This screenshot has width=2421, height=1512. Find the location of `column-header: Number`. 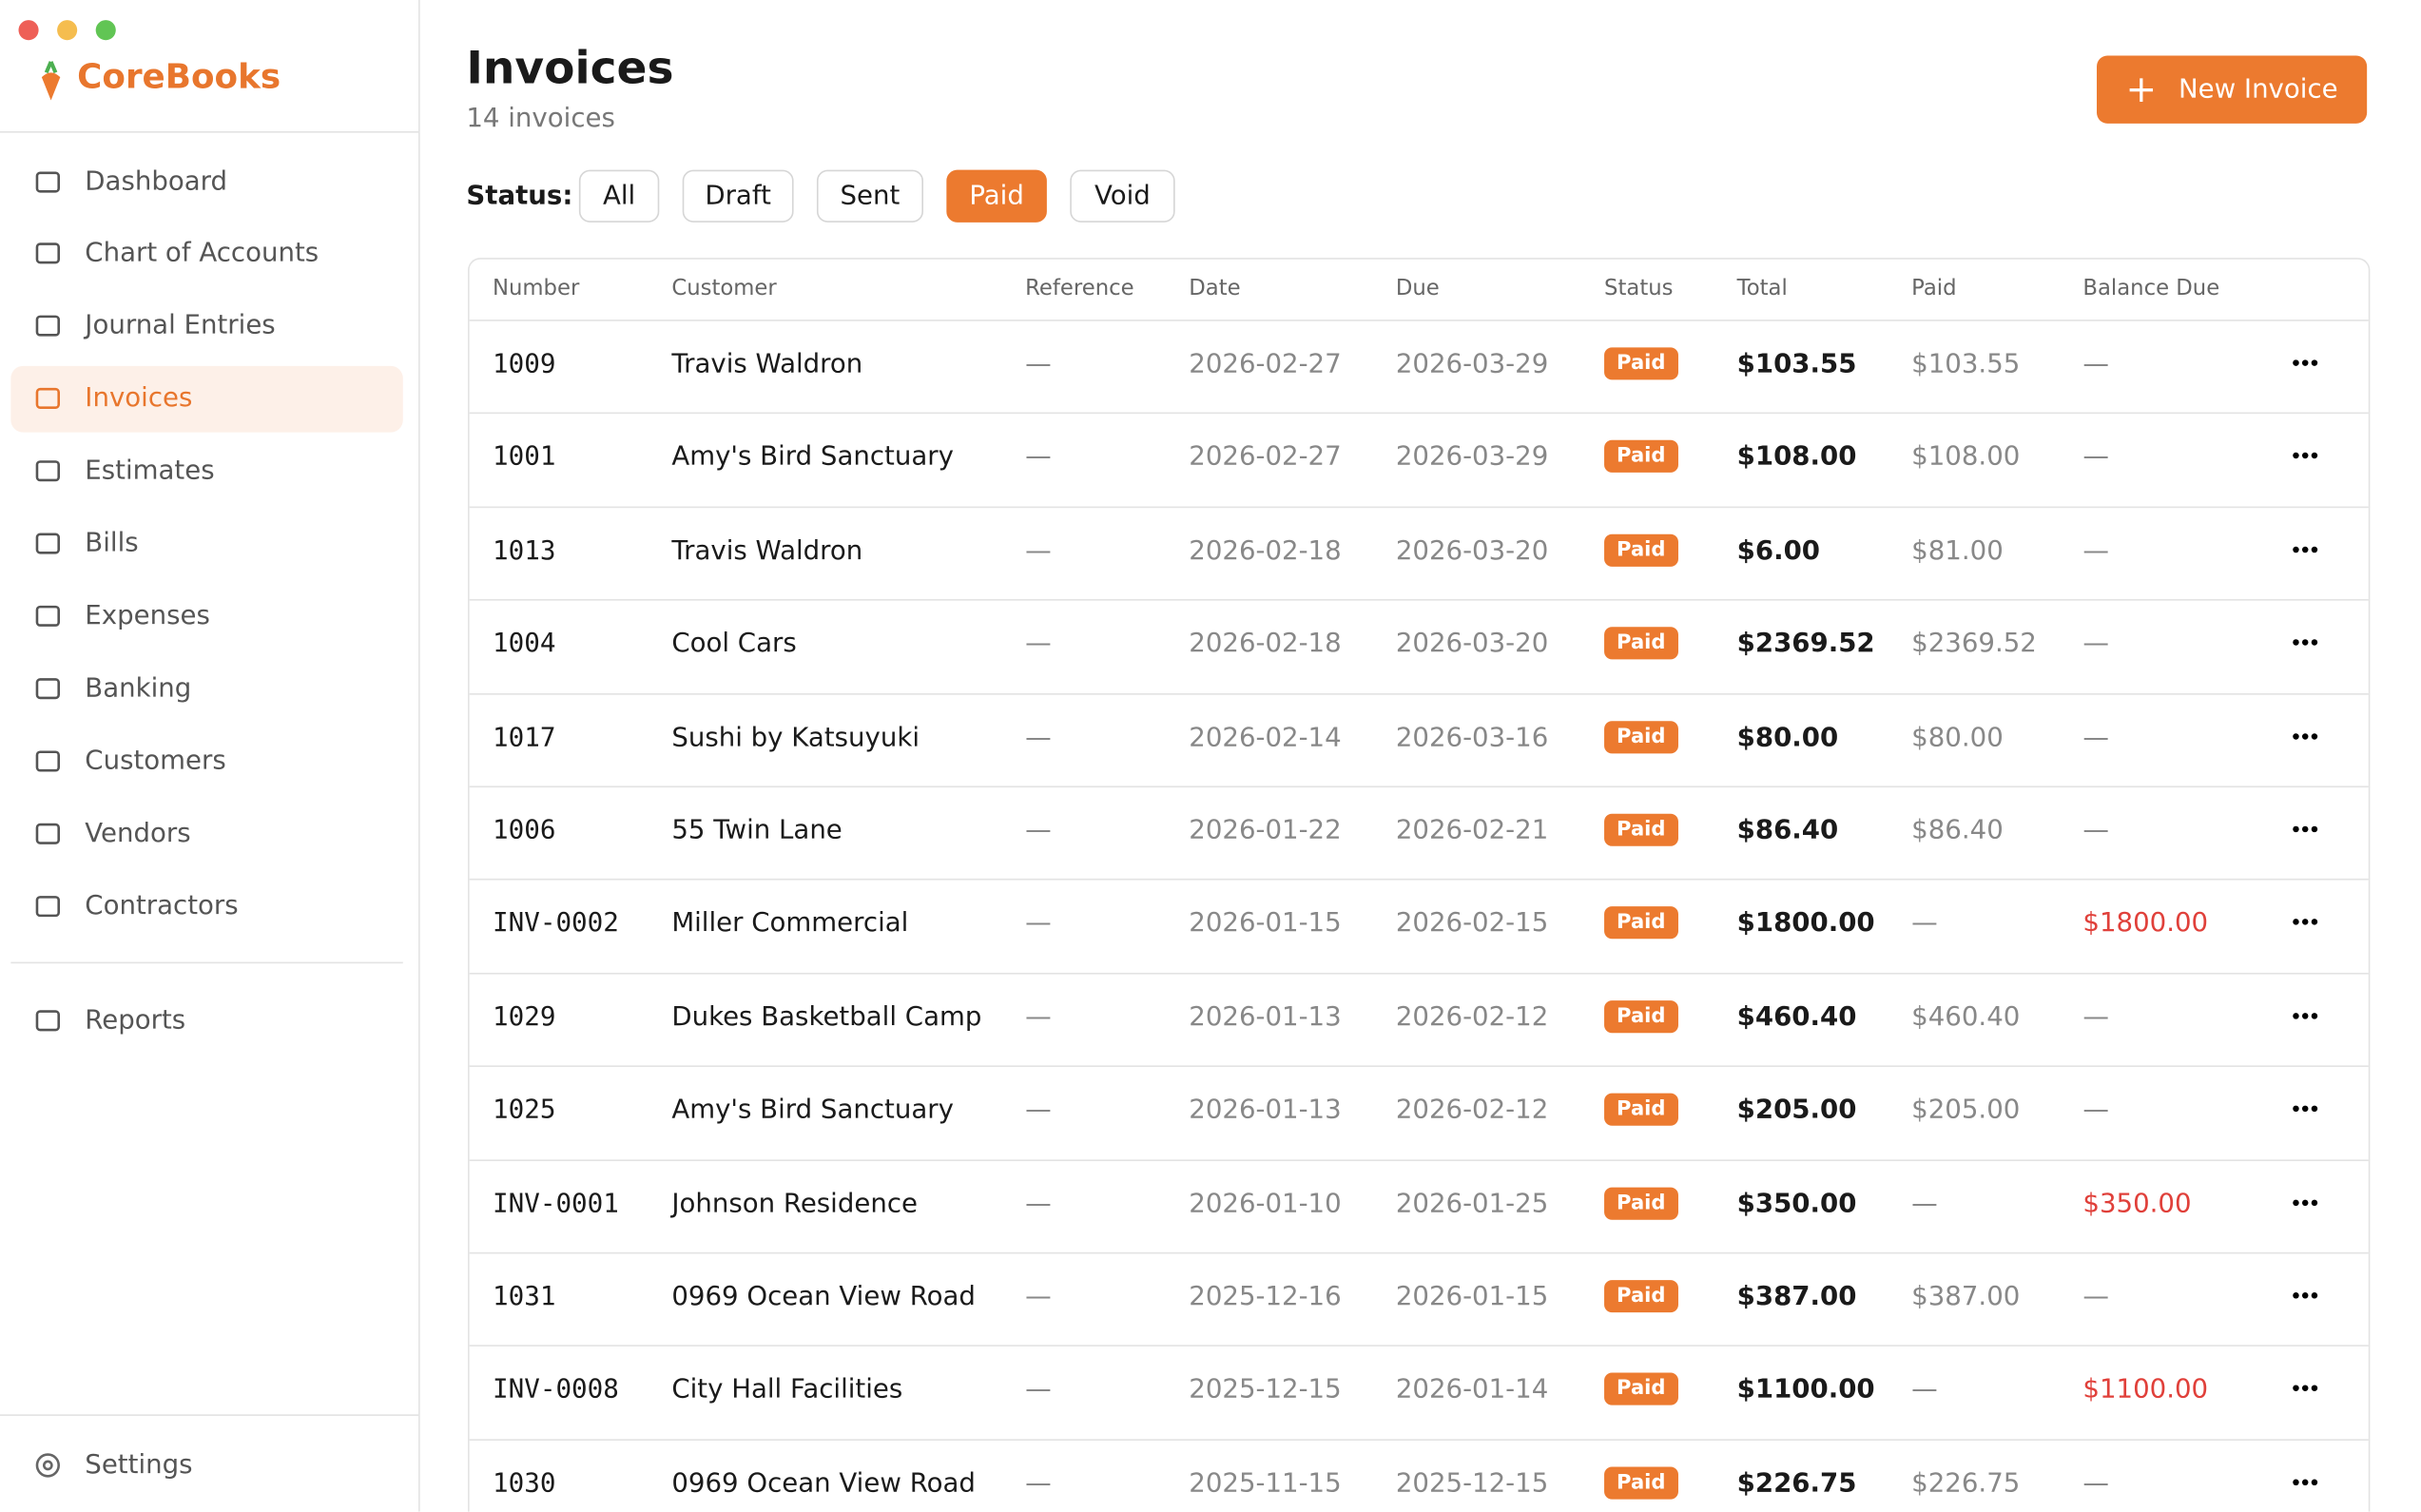

column-header: Number is located at coordinates (536, 288).